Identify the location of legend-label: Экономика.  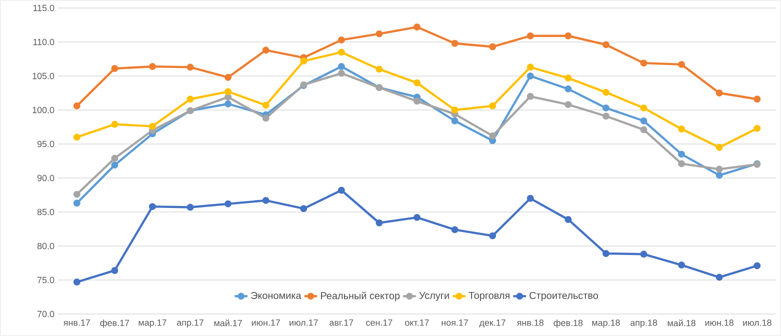
(276, 296).